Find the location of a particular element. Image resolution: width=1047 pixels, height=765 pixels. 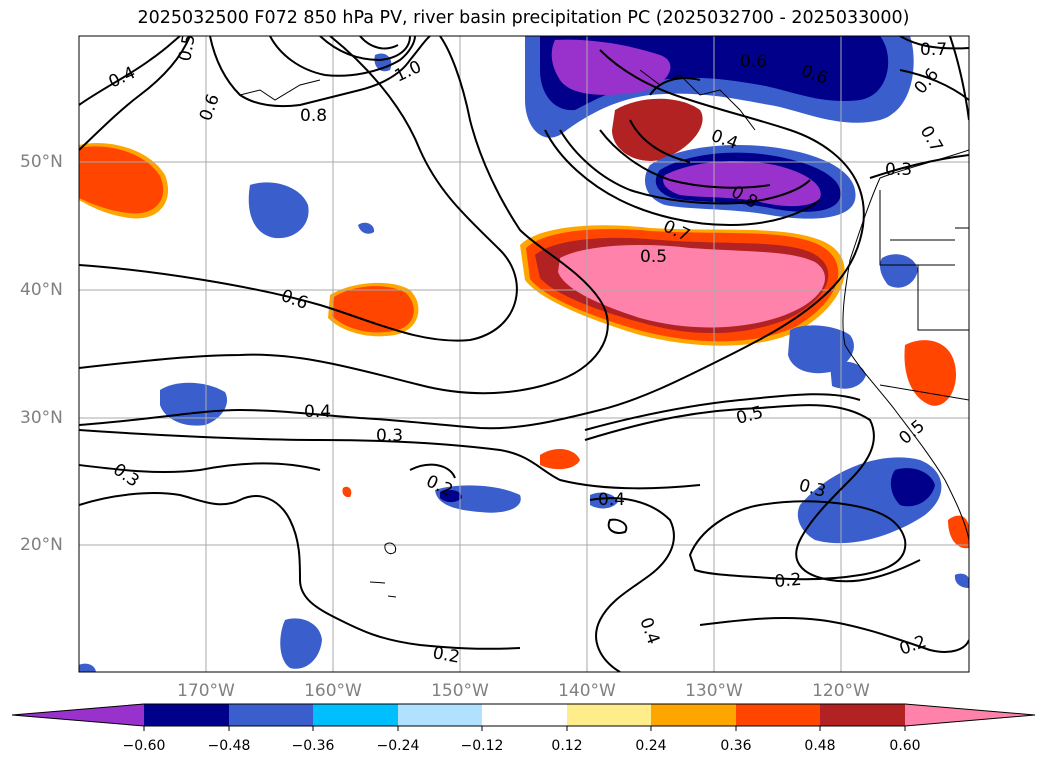

colorbar-tick-label: 0.60 is located at coordinates (905, 746).